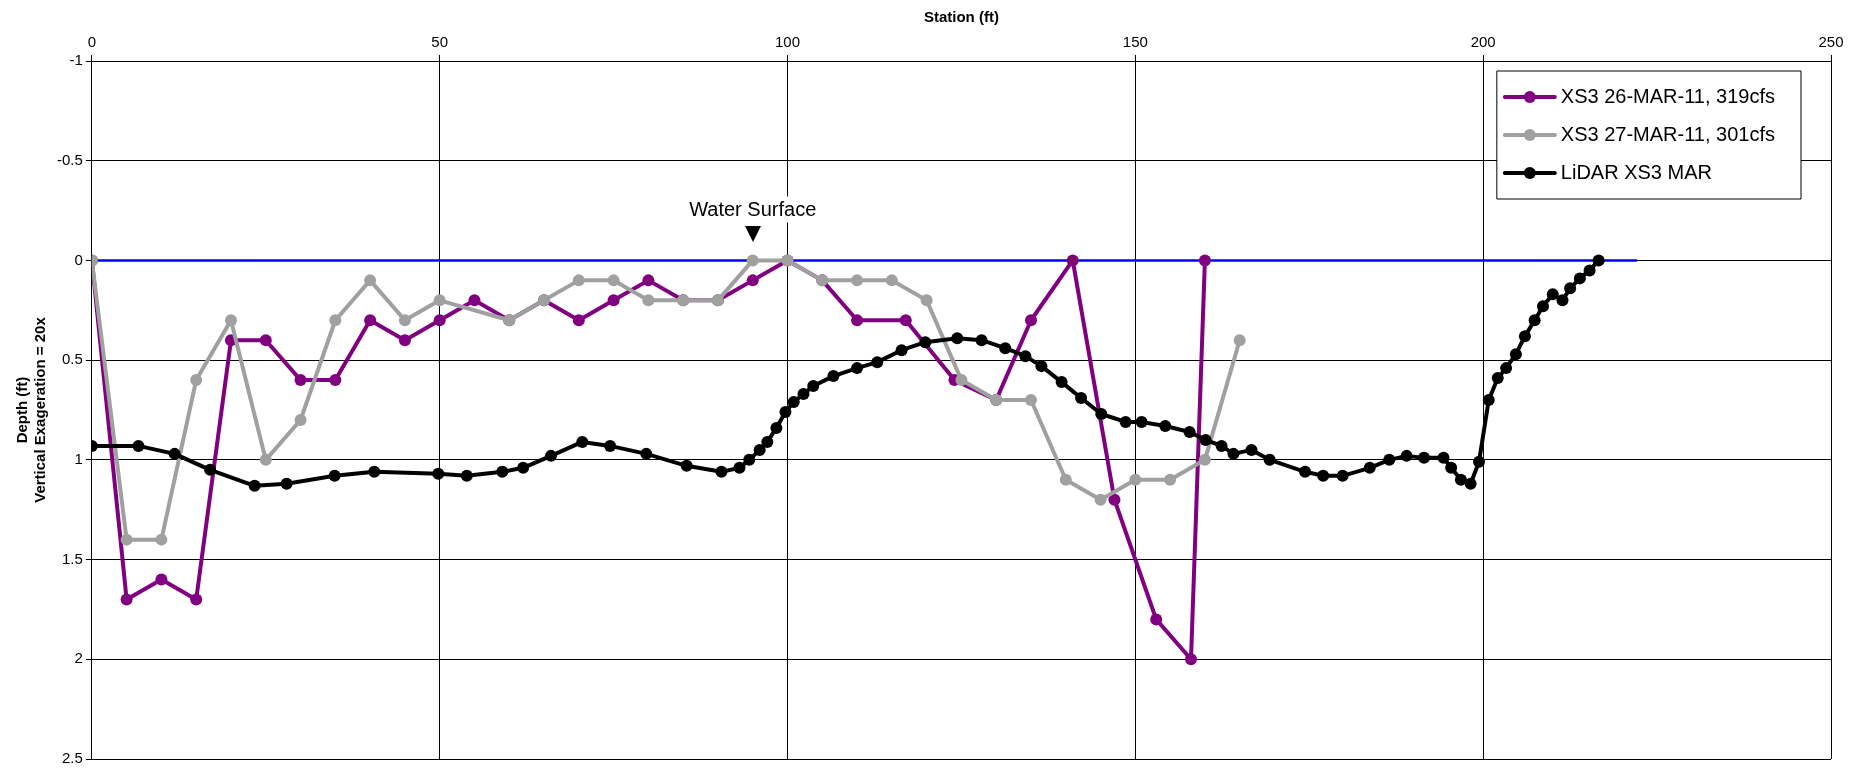 Image resolution: width=1871 pixels, height=771 pixels. What do you see at coordinates (69, 159) in the screenshot?
I see `y-tick-label: -0.5` at bounding box center [69, 159].